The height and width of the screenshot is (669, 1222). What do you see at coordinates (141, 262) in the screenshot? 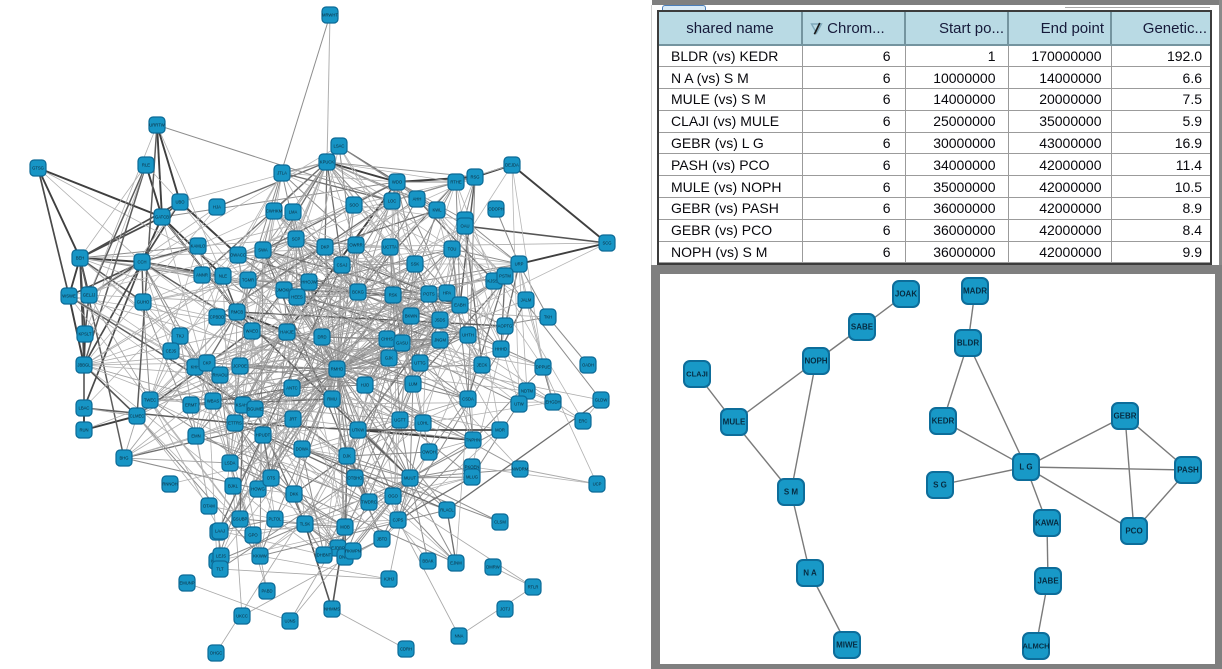
I see `svg-text: CCH` at bounding box center [141, 262].